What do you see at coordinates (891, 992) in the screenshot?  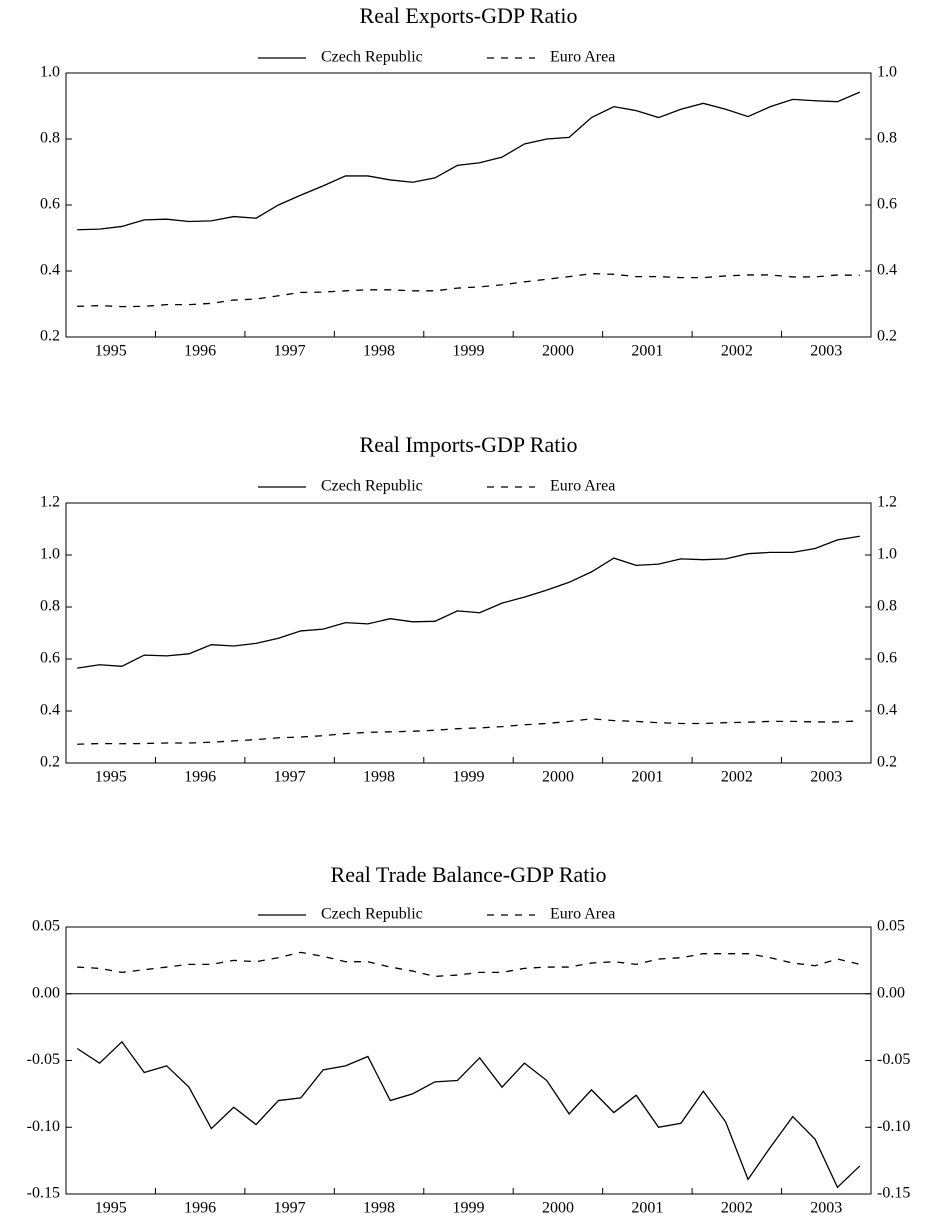 I see `y2-tick-label: 0.00` at bounding box center [891, 992].